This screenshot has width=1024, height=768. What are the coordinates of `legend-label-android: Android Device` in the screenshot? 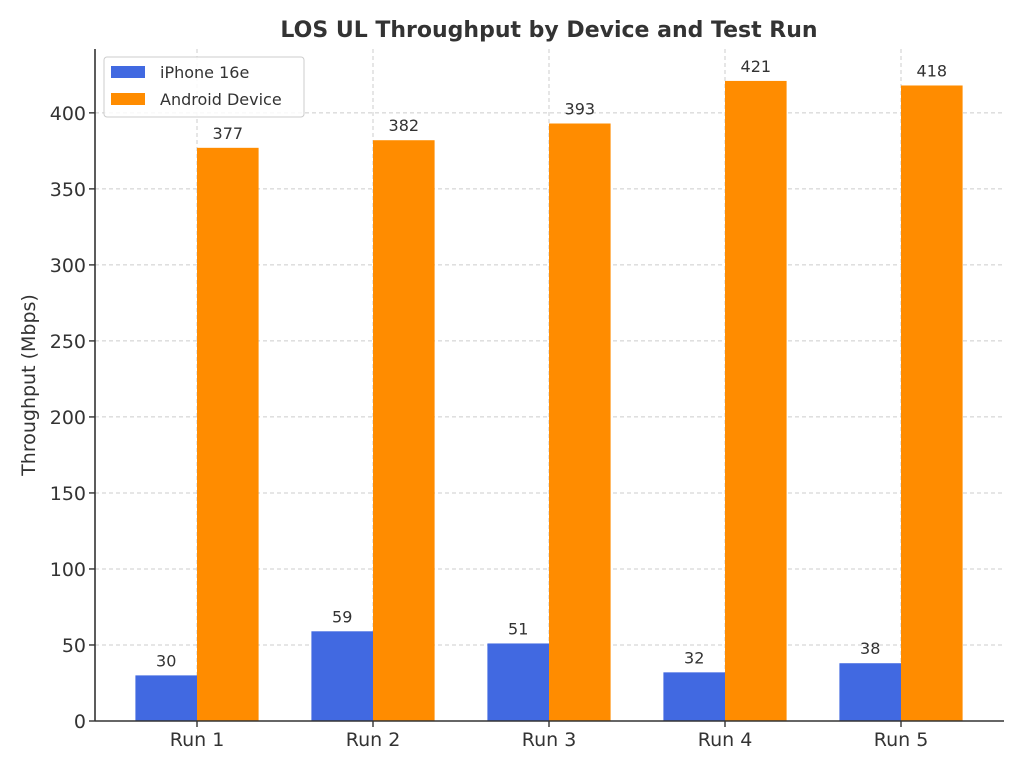 It's located at (221, 99).